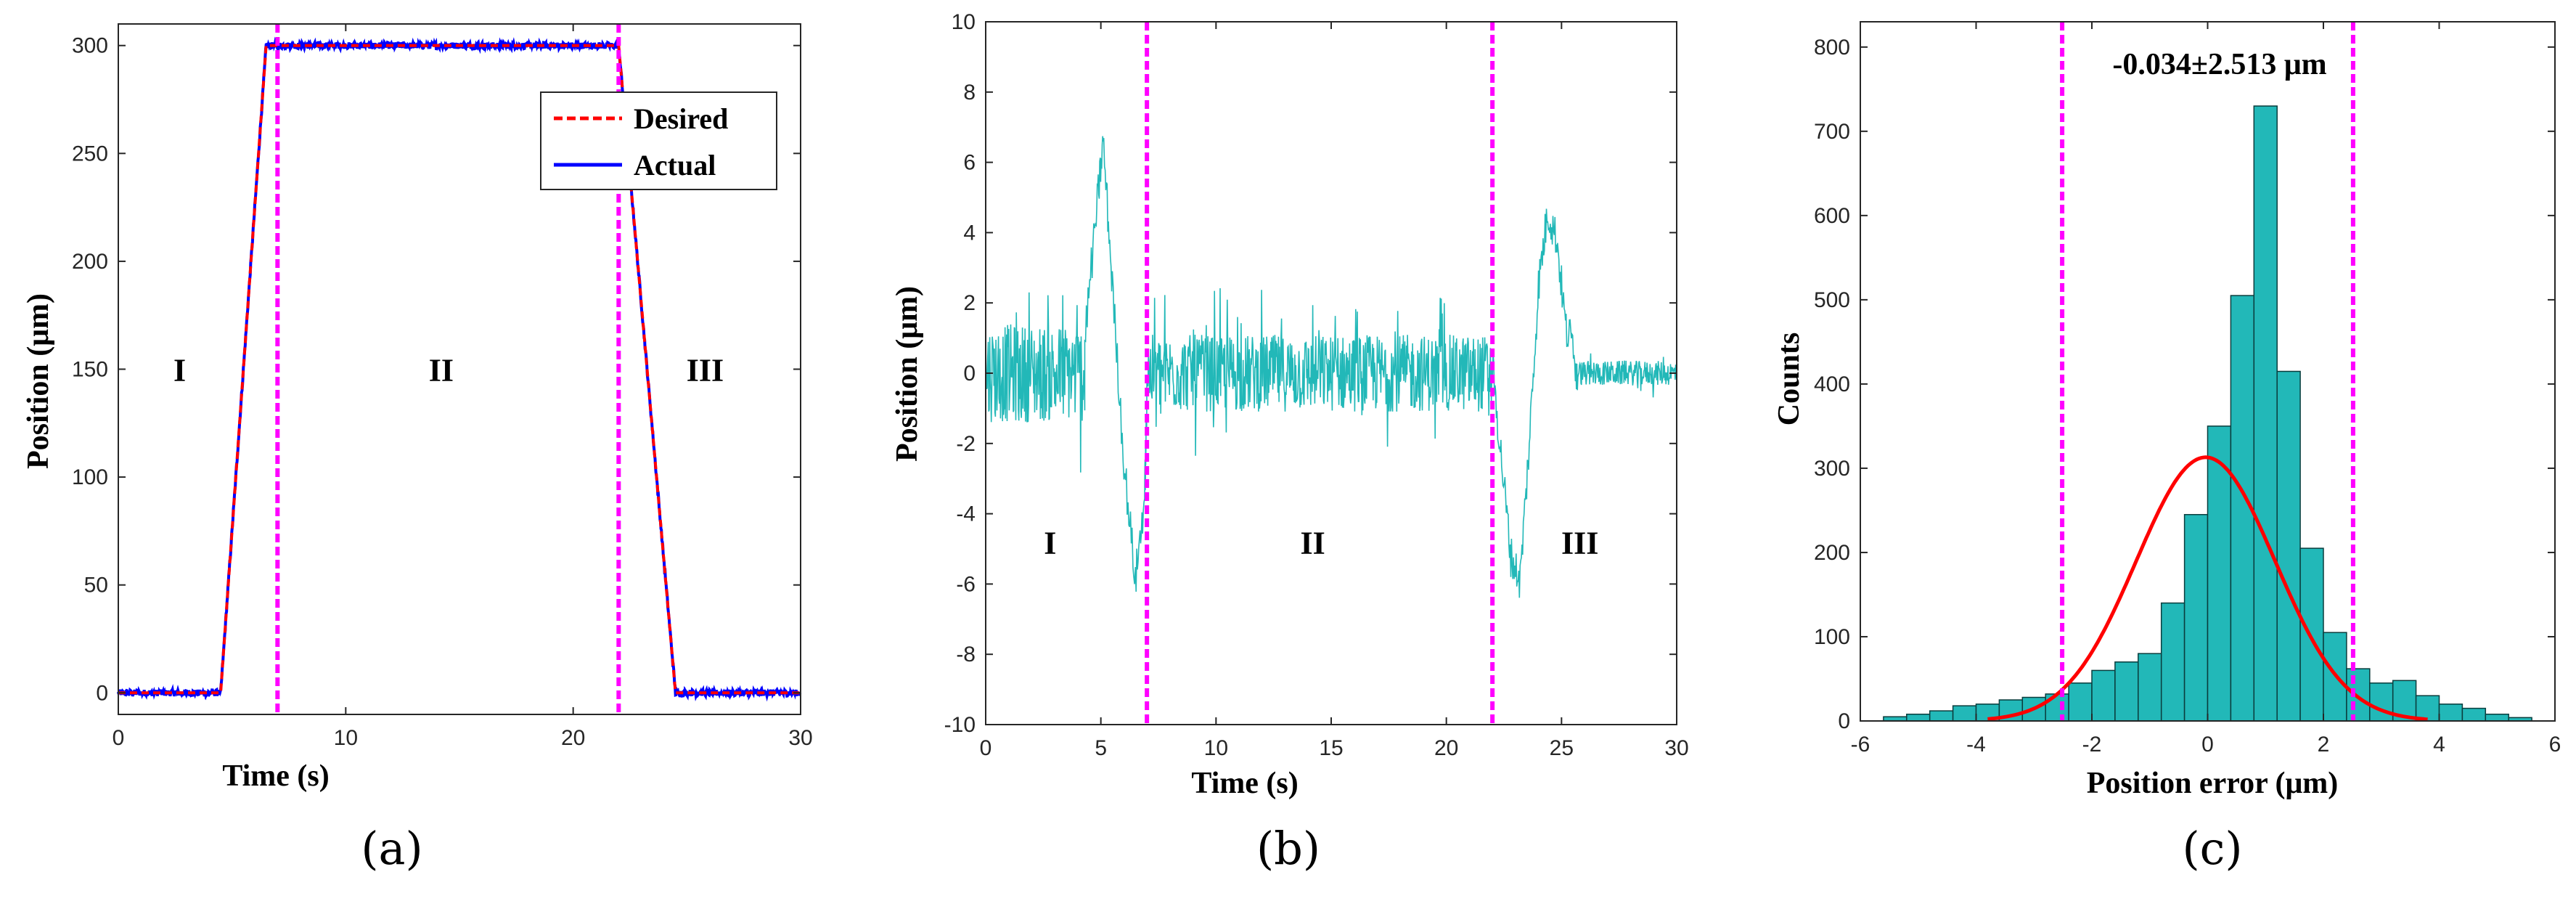 The height and width of the screenshot is (909, 2576). What do you see at coordinates (392, 848) in the screenshot?
I see `panel-a-label: (a)` at bounding box center [392, 848].